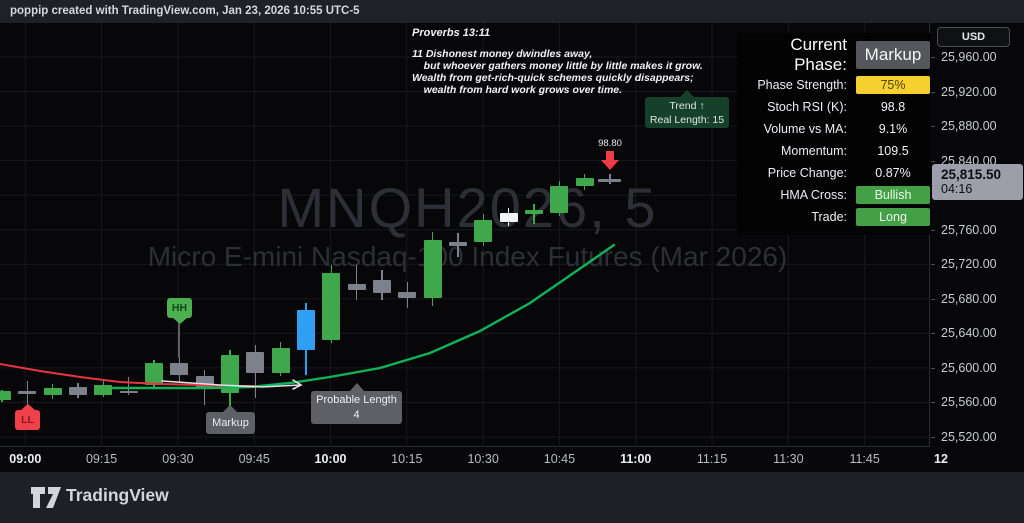 This screenshot has height=523, width=1024. What do you see at coordinates (893, 173) in the screenshot?
I see `phase-row-value: 0.87%` at bounding box center [893, 173].